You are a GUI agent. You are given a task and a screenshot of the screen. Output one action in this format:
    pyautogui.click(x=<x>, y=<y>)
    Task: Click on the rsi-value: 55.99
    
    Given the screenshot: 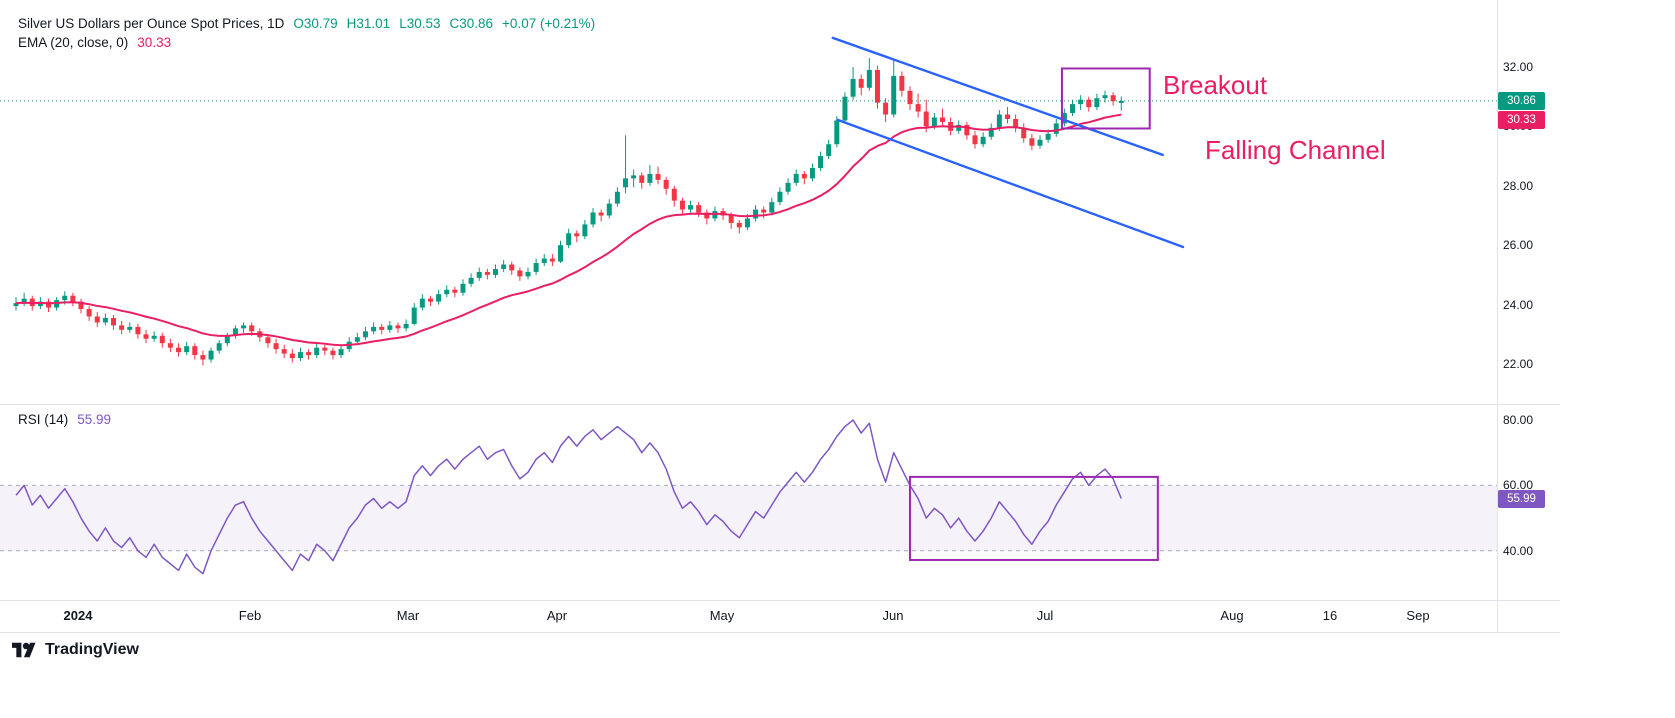 What is the action you would take?
    pyautogui.click(x=94, y=419)
    